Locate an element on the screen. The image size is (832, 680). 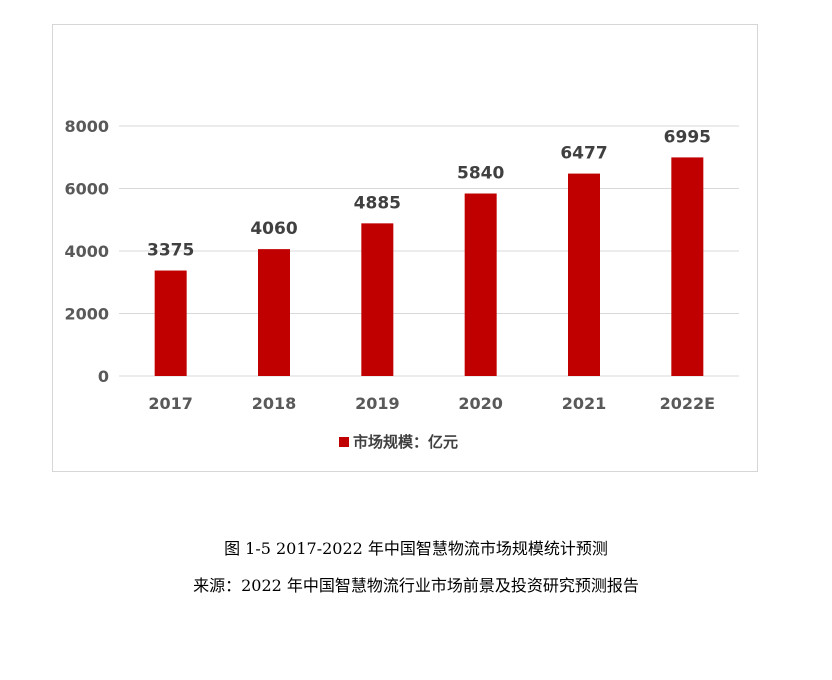
legend: 市场规模：亿元 is located at coordinates (398, 442).